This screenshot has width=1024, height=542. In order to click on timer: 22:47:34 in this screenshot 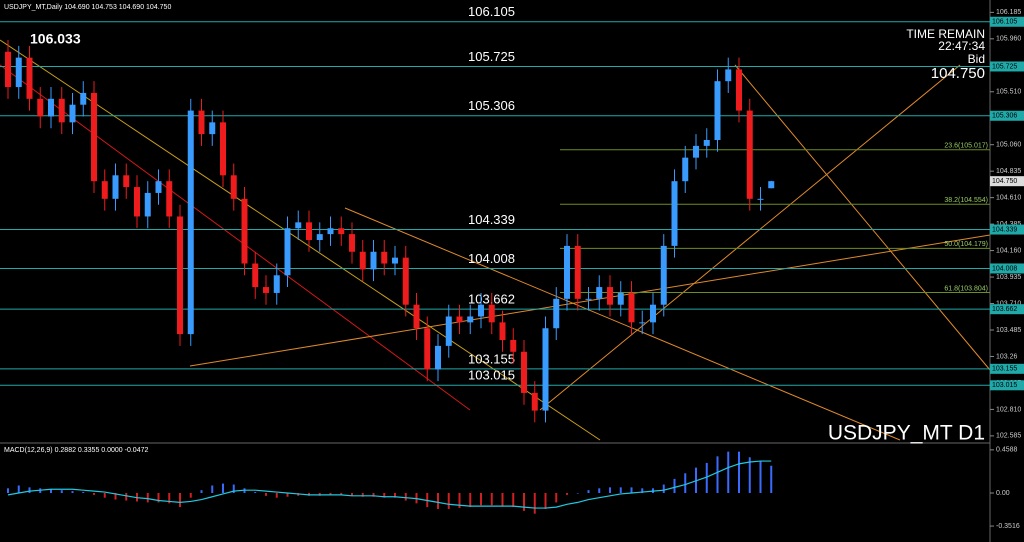, I will do `click(961, 46)`.